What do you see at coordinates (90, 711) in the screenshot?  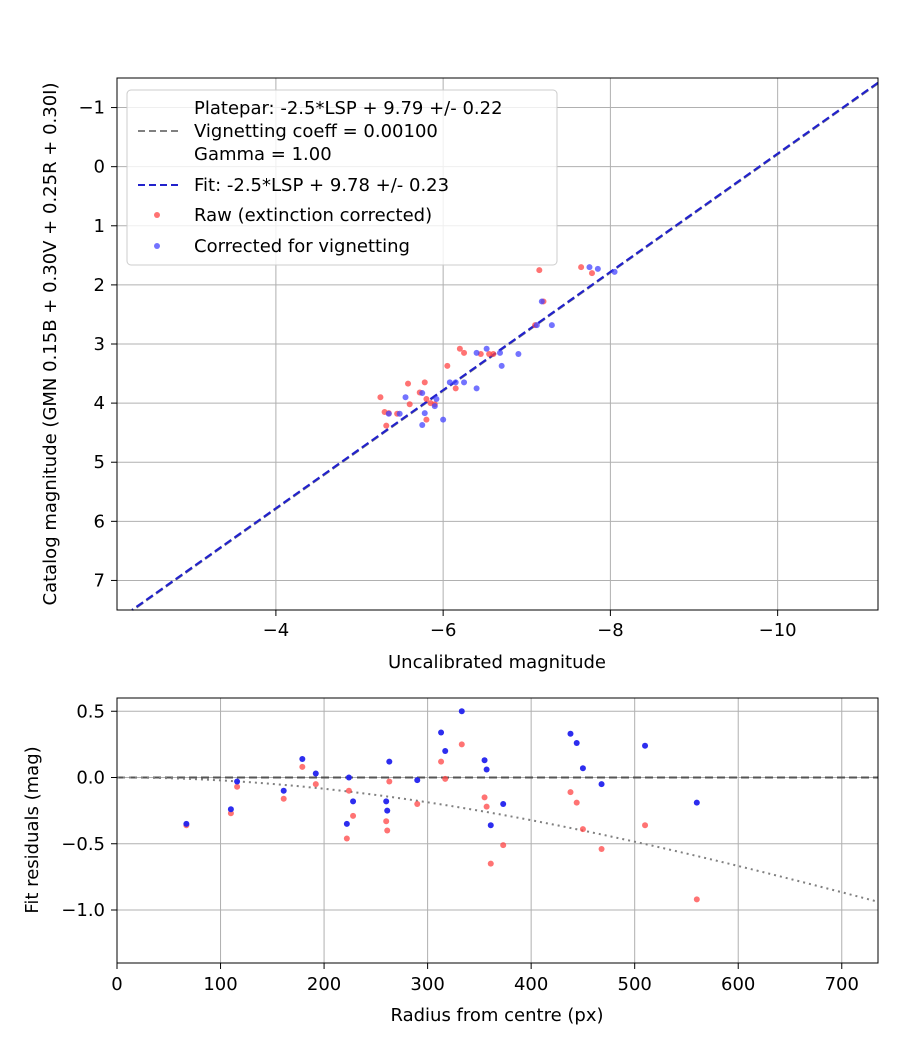 I see `bottom-y-tick-label: 0.5` at bounding box center [90, 711].